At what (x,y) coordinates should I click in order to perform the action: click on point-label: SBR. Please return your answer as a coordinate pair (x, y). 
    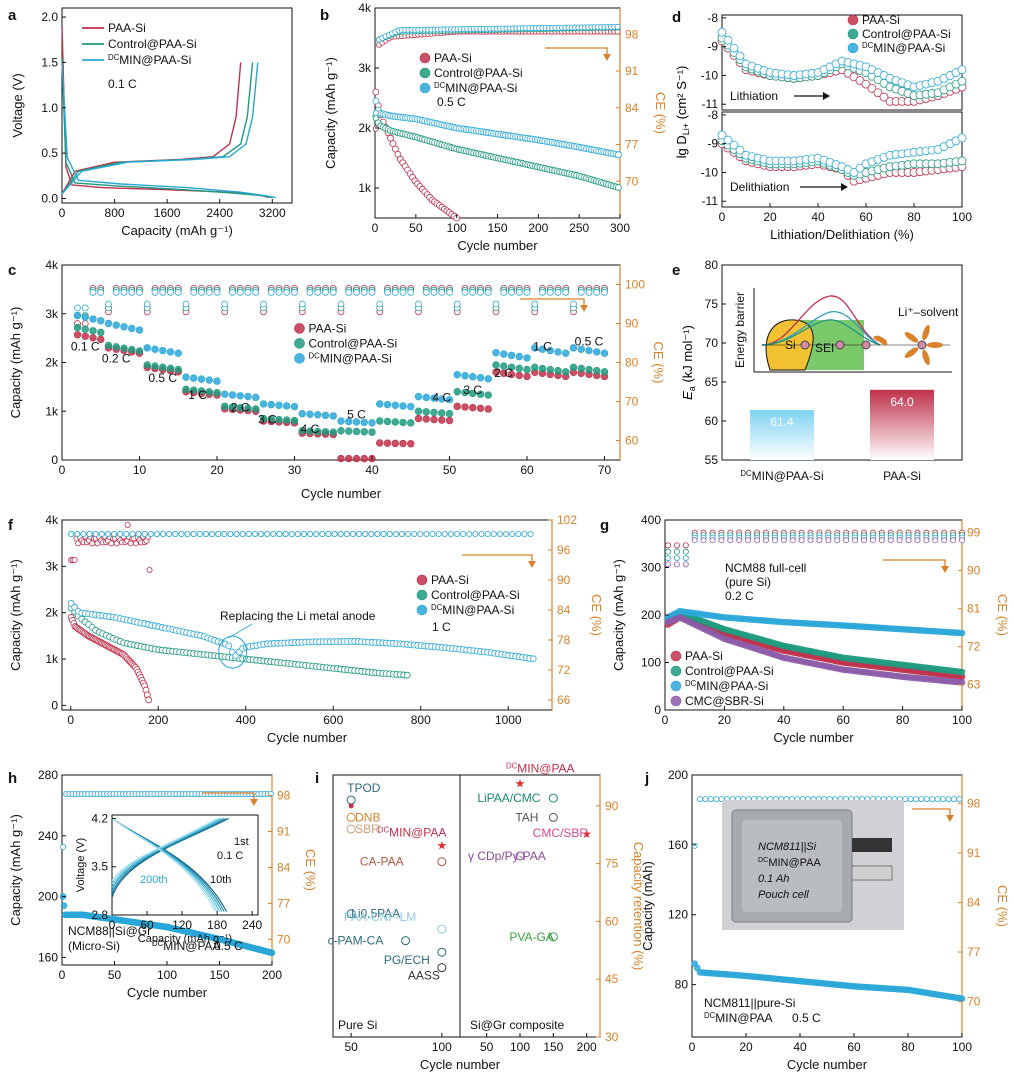
    Looking at the image, I should click on (367, 829).